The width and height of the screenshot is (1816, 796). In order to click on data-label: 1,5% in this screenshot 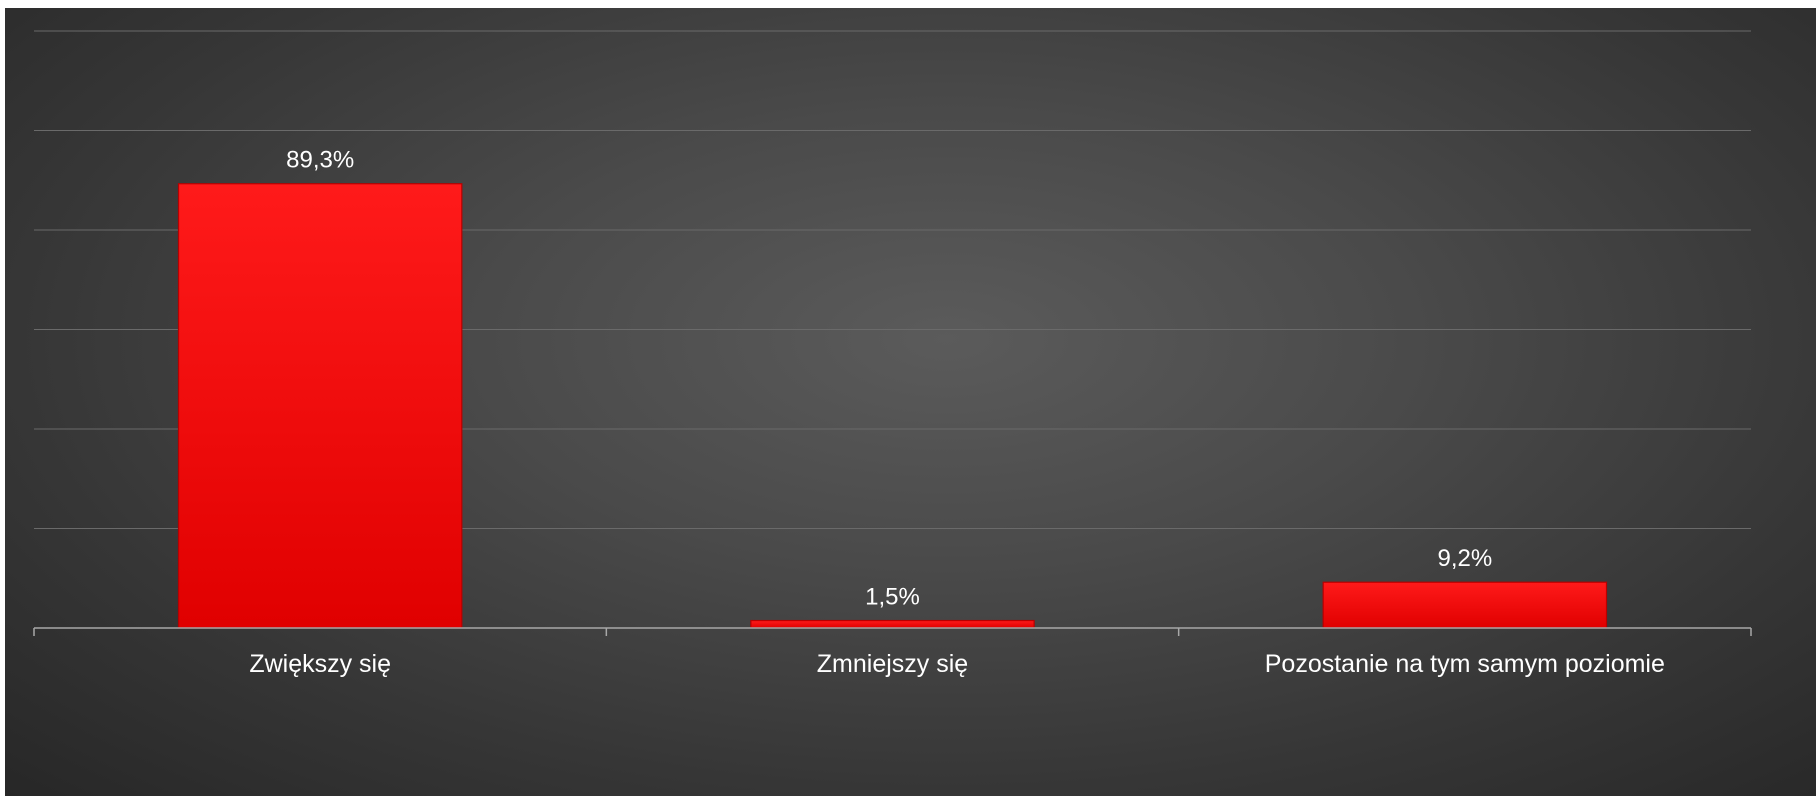, I will do `click(892, 597)`.